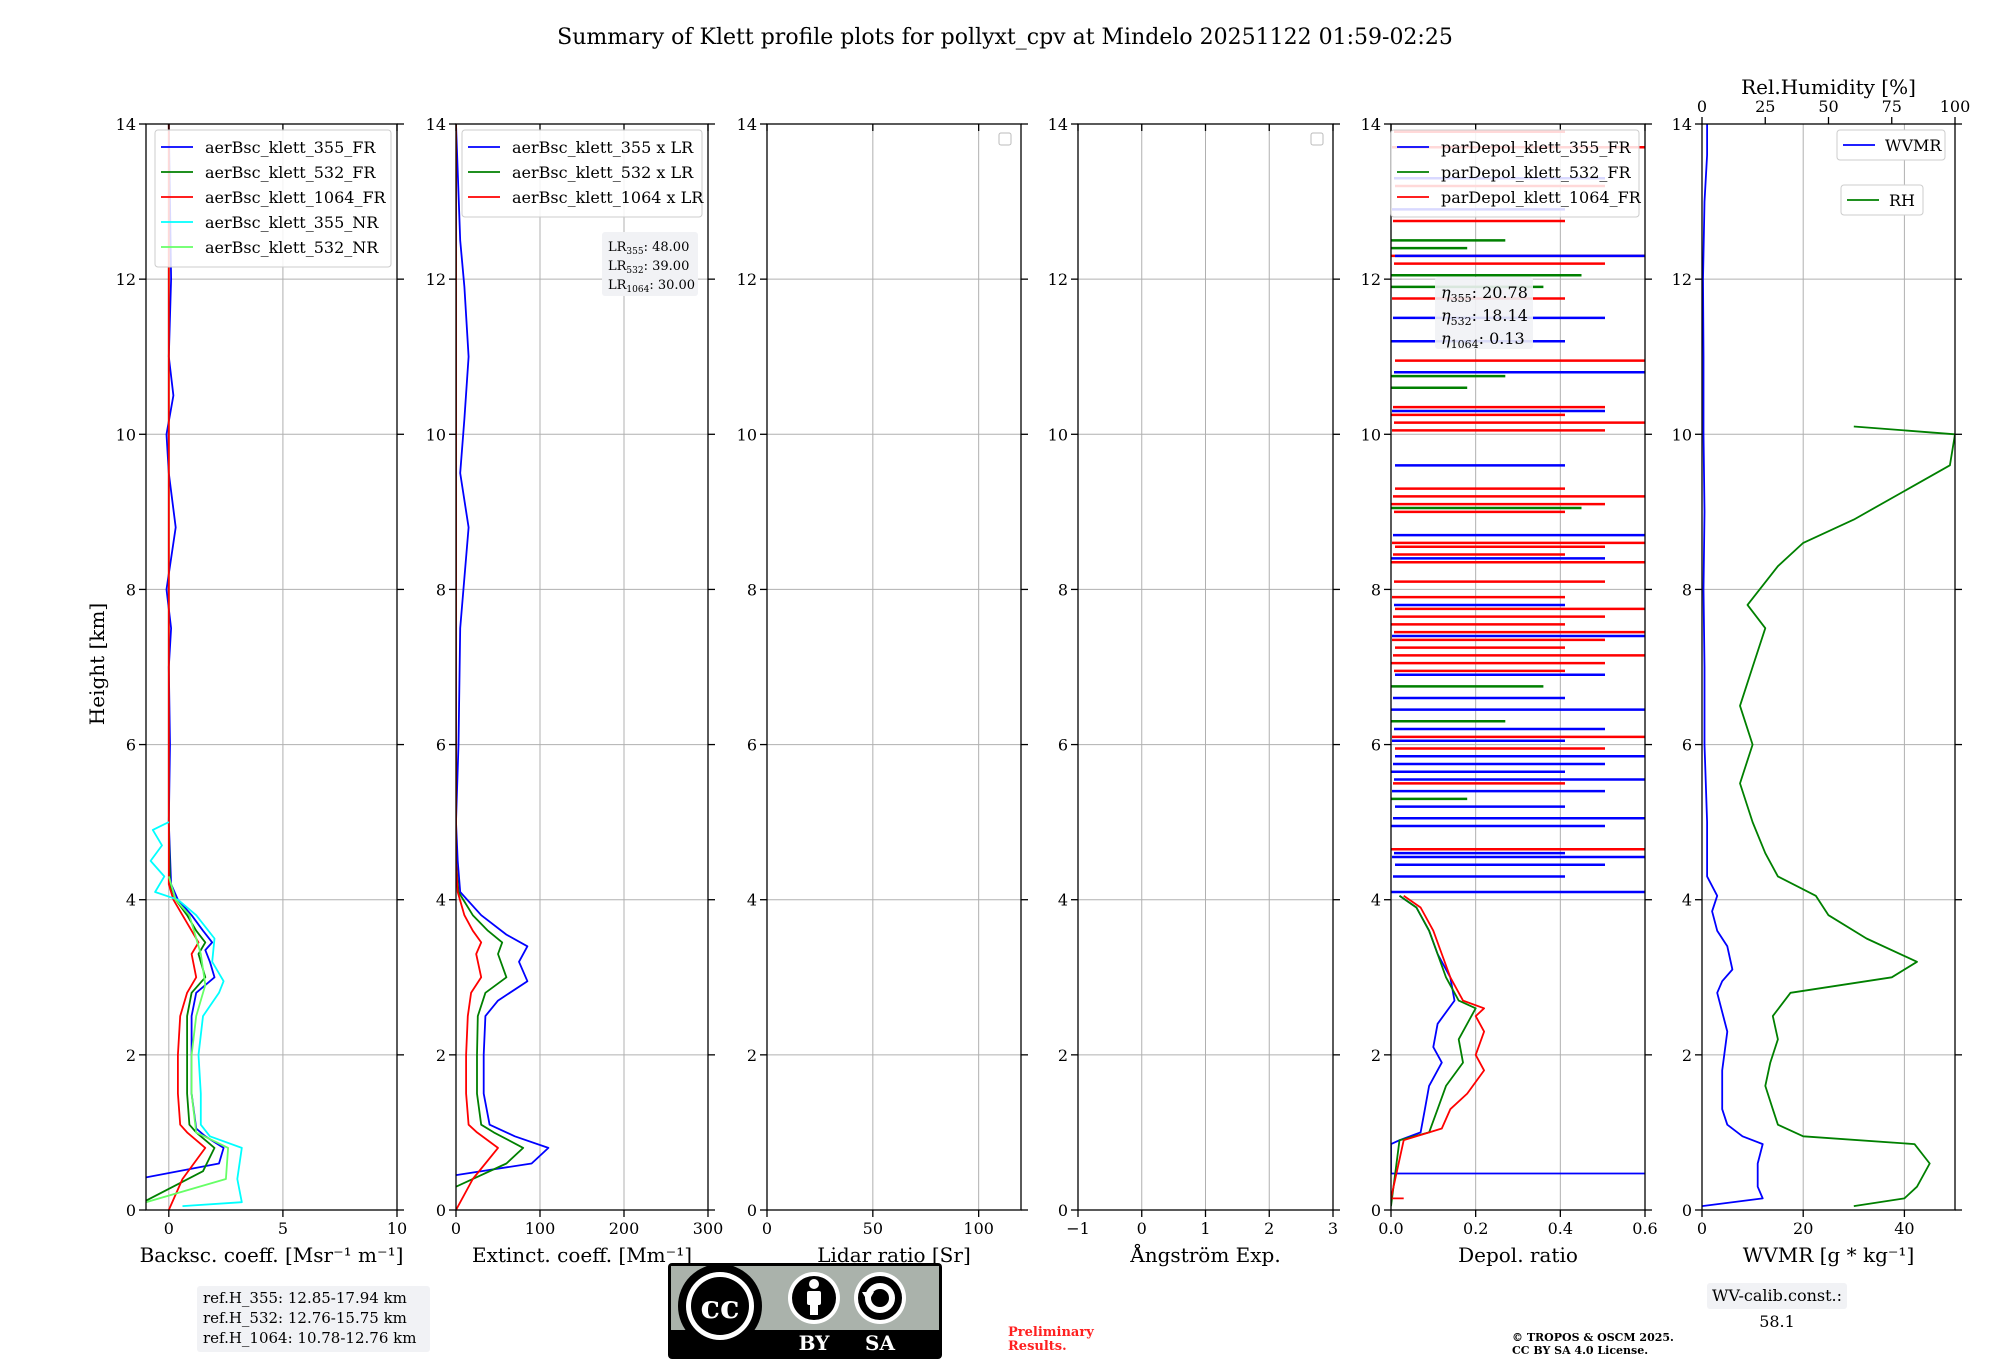 This screenshot has height=1360, width=2000. What do you see at coordinates (292, 222) in the screenshot?
I see `legend-label: aerBsc_klett_355_NR` at bounding box center [292, 222].